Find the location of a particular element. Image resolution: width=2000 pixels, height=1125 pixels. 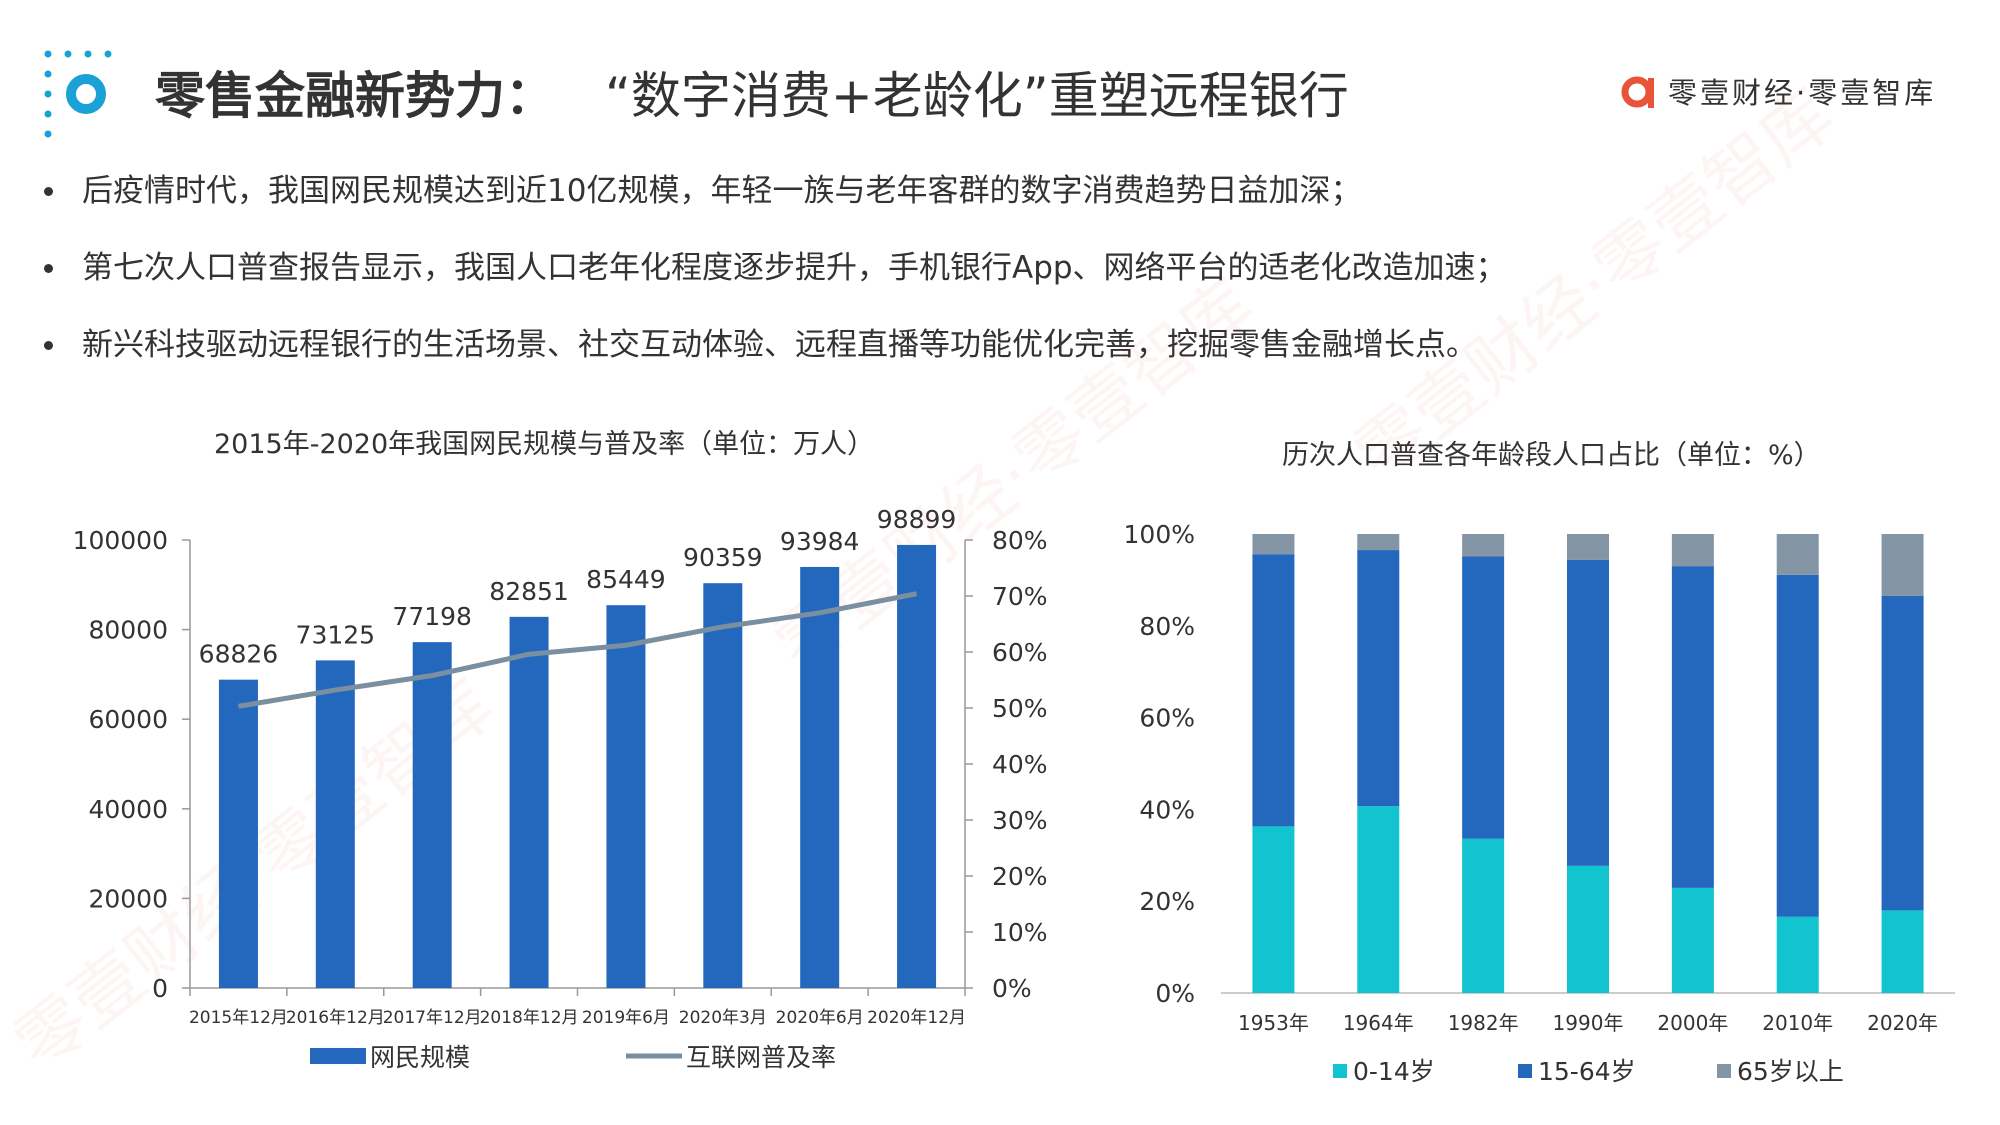

x-tick-label: 2015年12月 is located at coordinates (238, 1018).